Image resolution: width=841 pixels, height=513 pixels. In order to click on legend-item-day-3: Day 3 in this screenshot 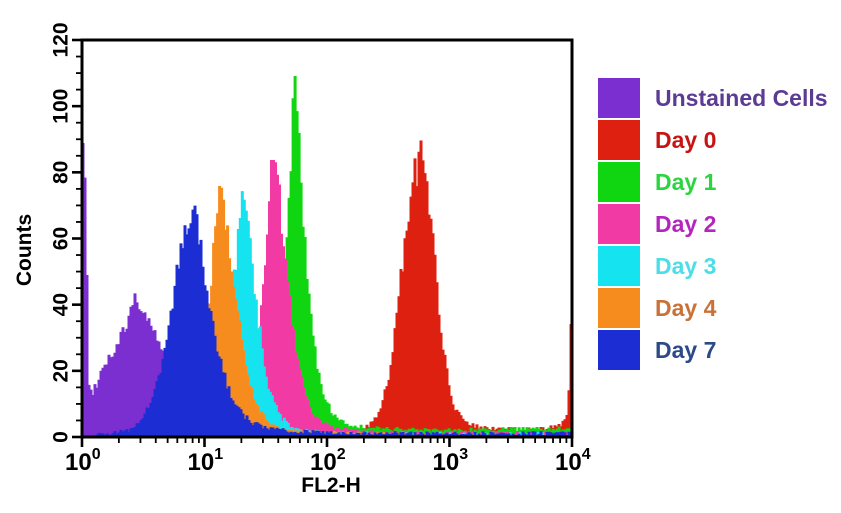, I will do `click(713, 266)`.